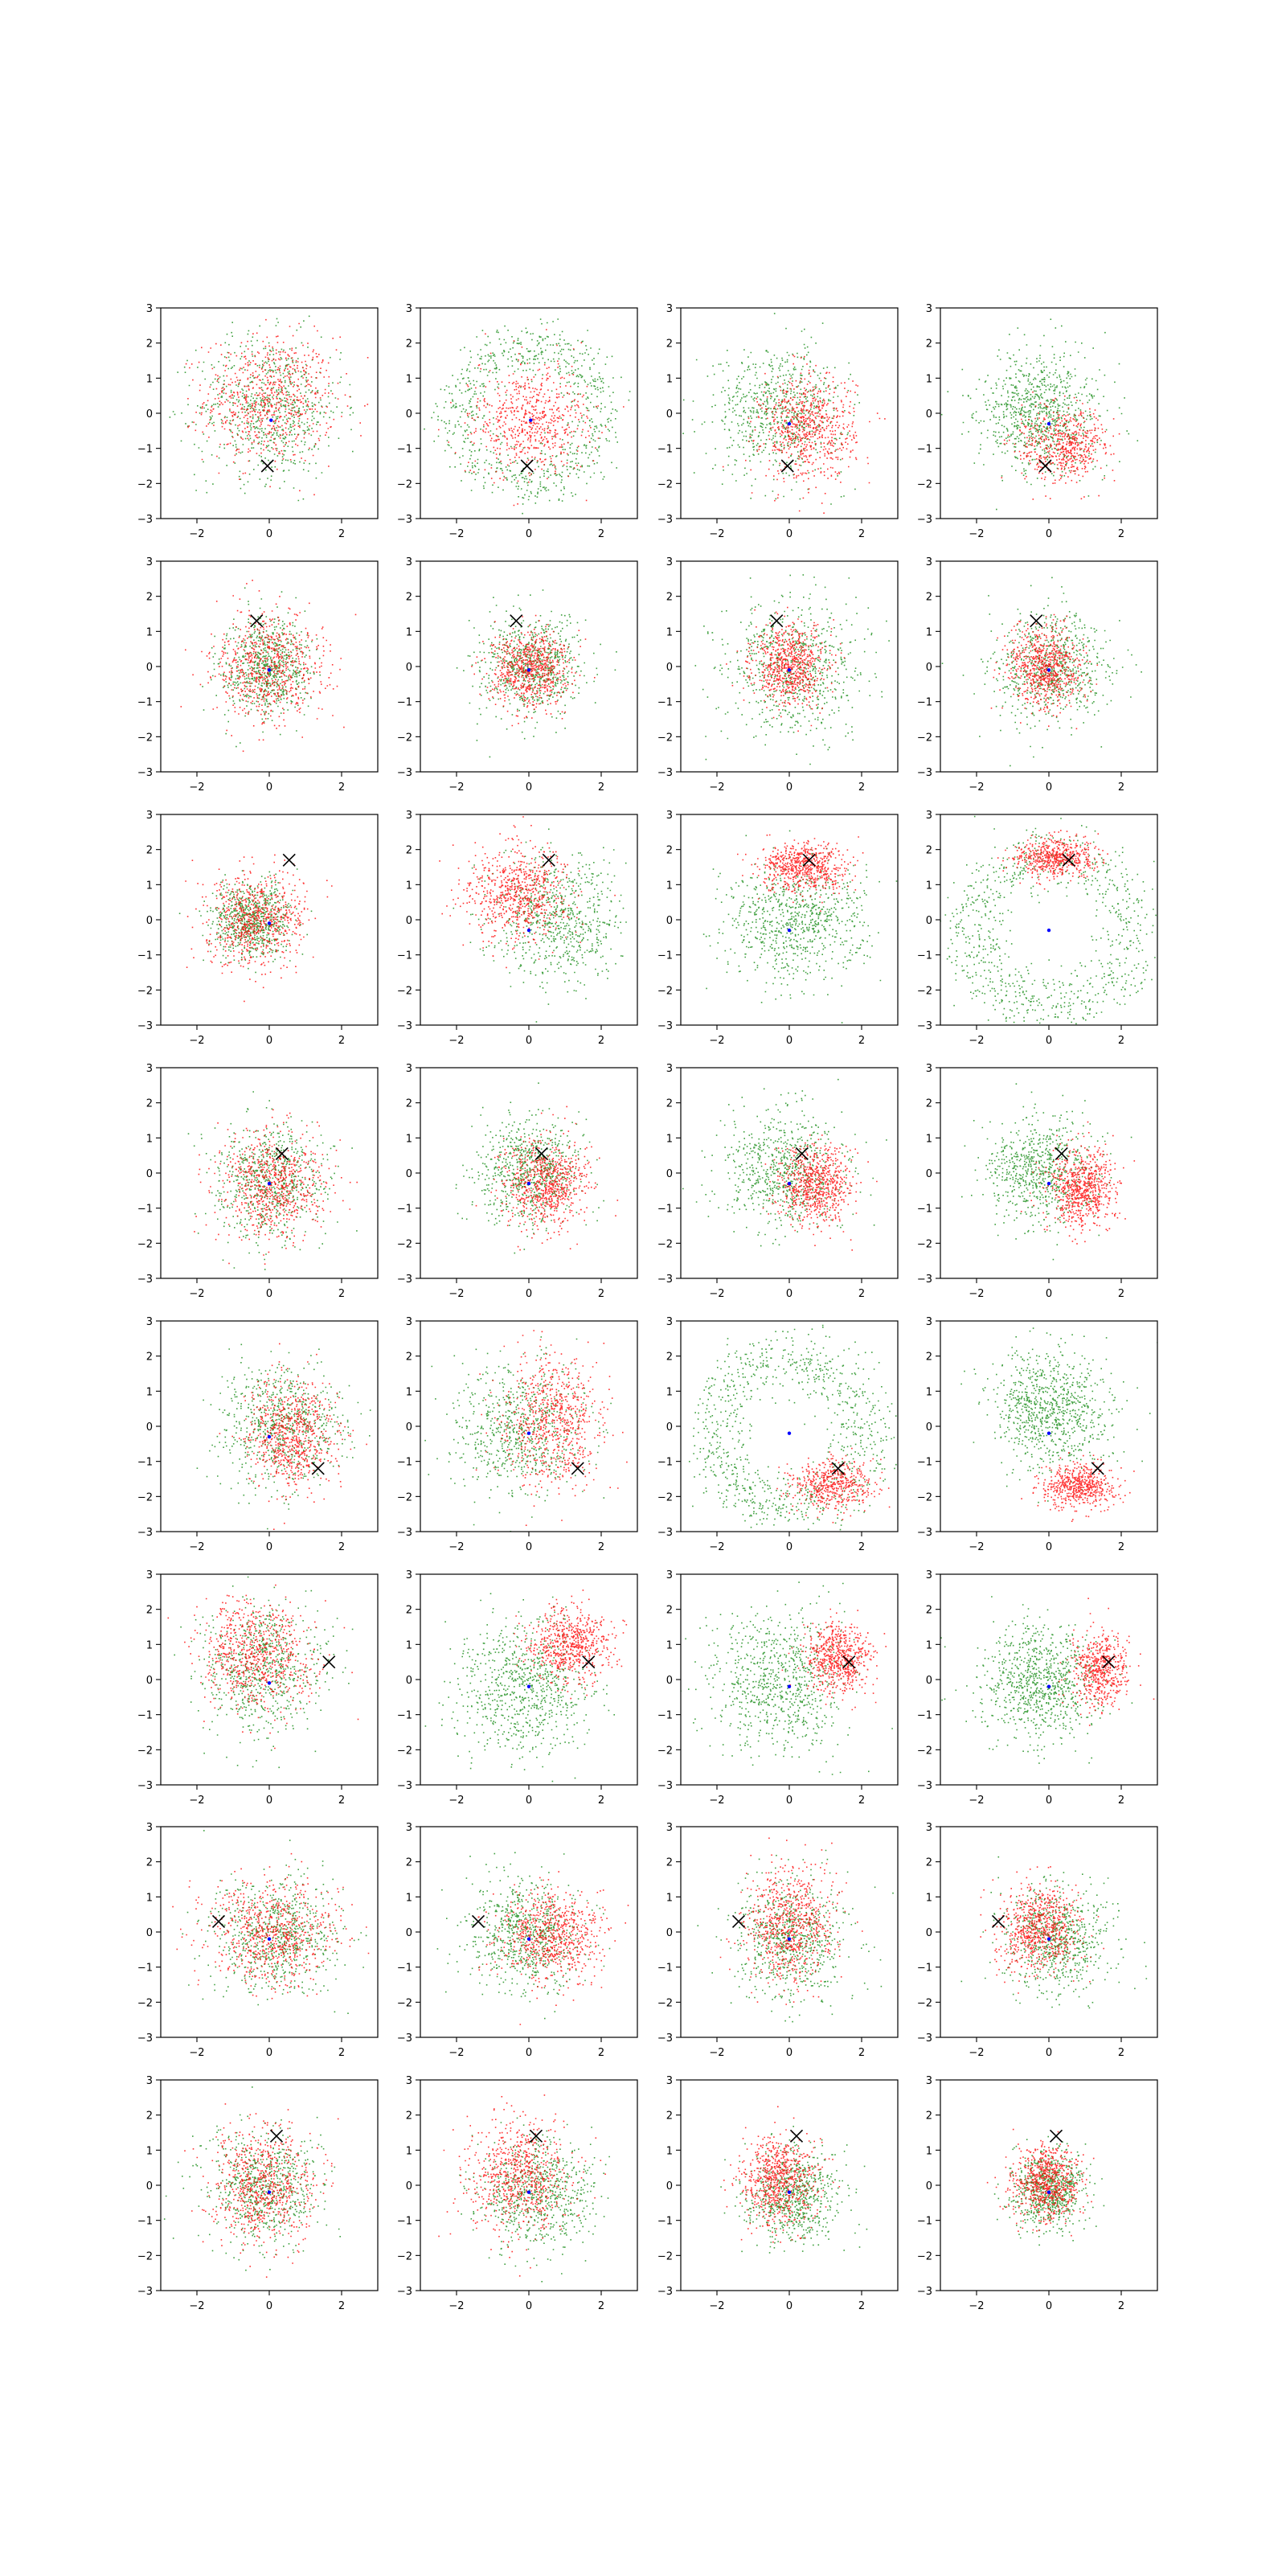 The image size is (1286, 2576). What do you see at coordinates (1037, 2193) in the screenshot?
I see `subplot-r7-c3: −2 0 2 −3 −2 −1 0 1 2 3` at bounding box center [1037, 2193].